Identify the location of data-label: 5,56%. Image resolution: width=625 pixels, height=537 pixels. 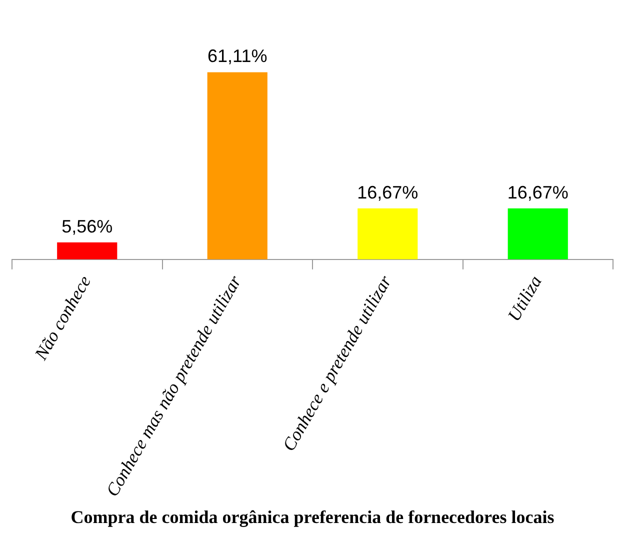
(87, 226).